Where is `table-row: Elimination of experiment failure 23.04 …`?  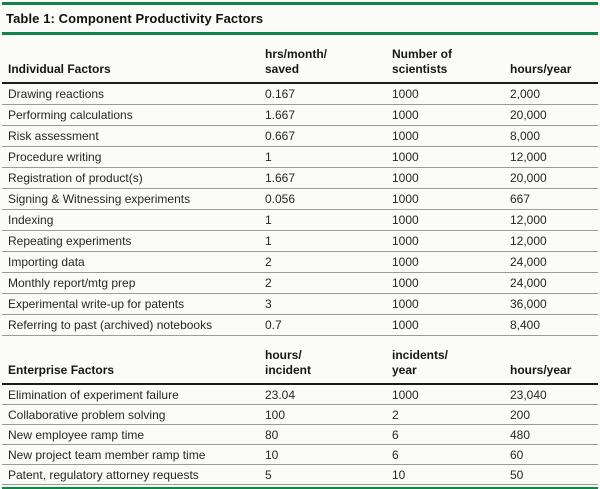
table-row: Elimination of experiment failure 23.04 … is located at coordinates (300, 395).